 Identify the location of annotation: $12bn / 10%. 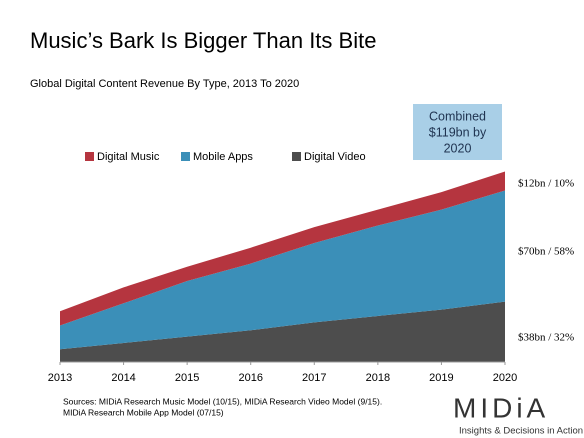
(546, 184).